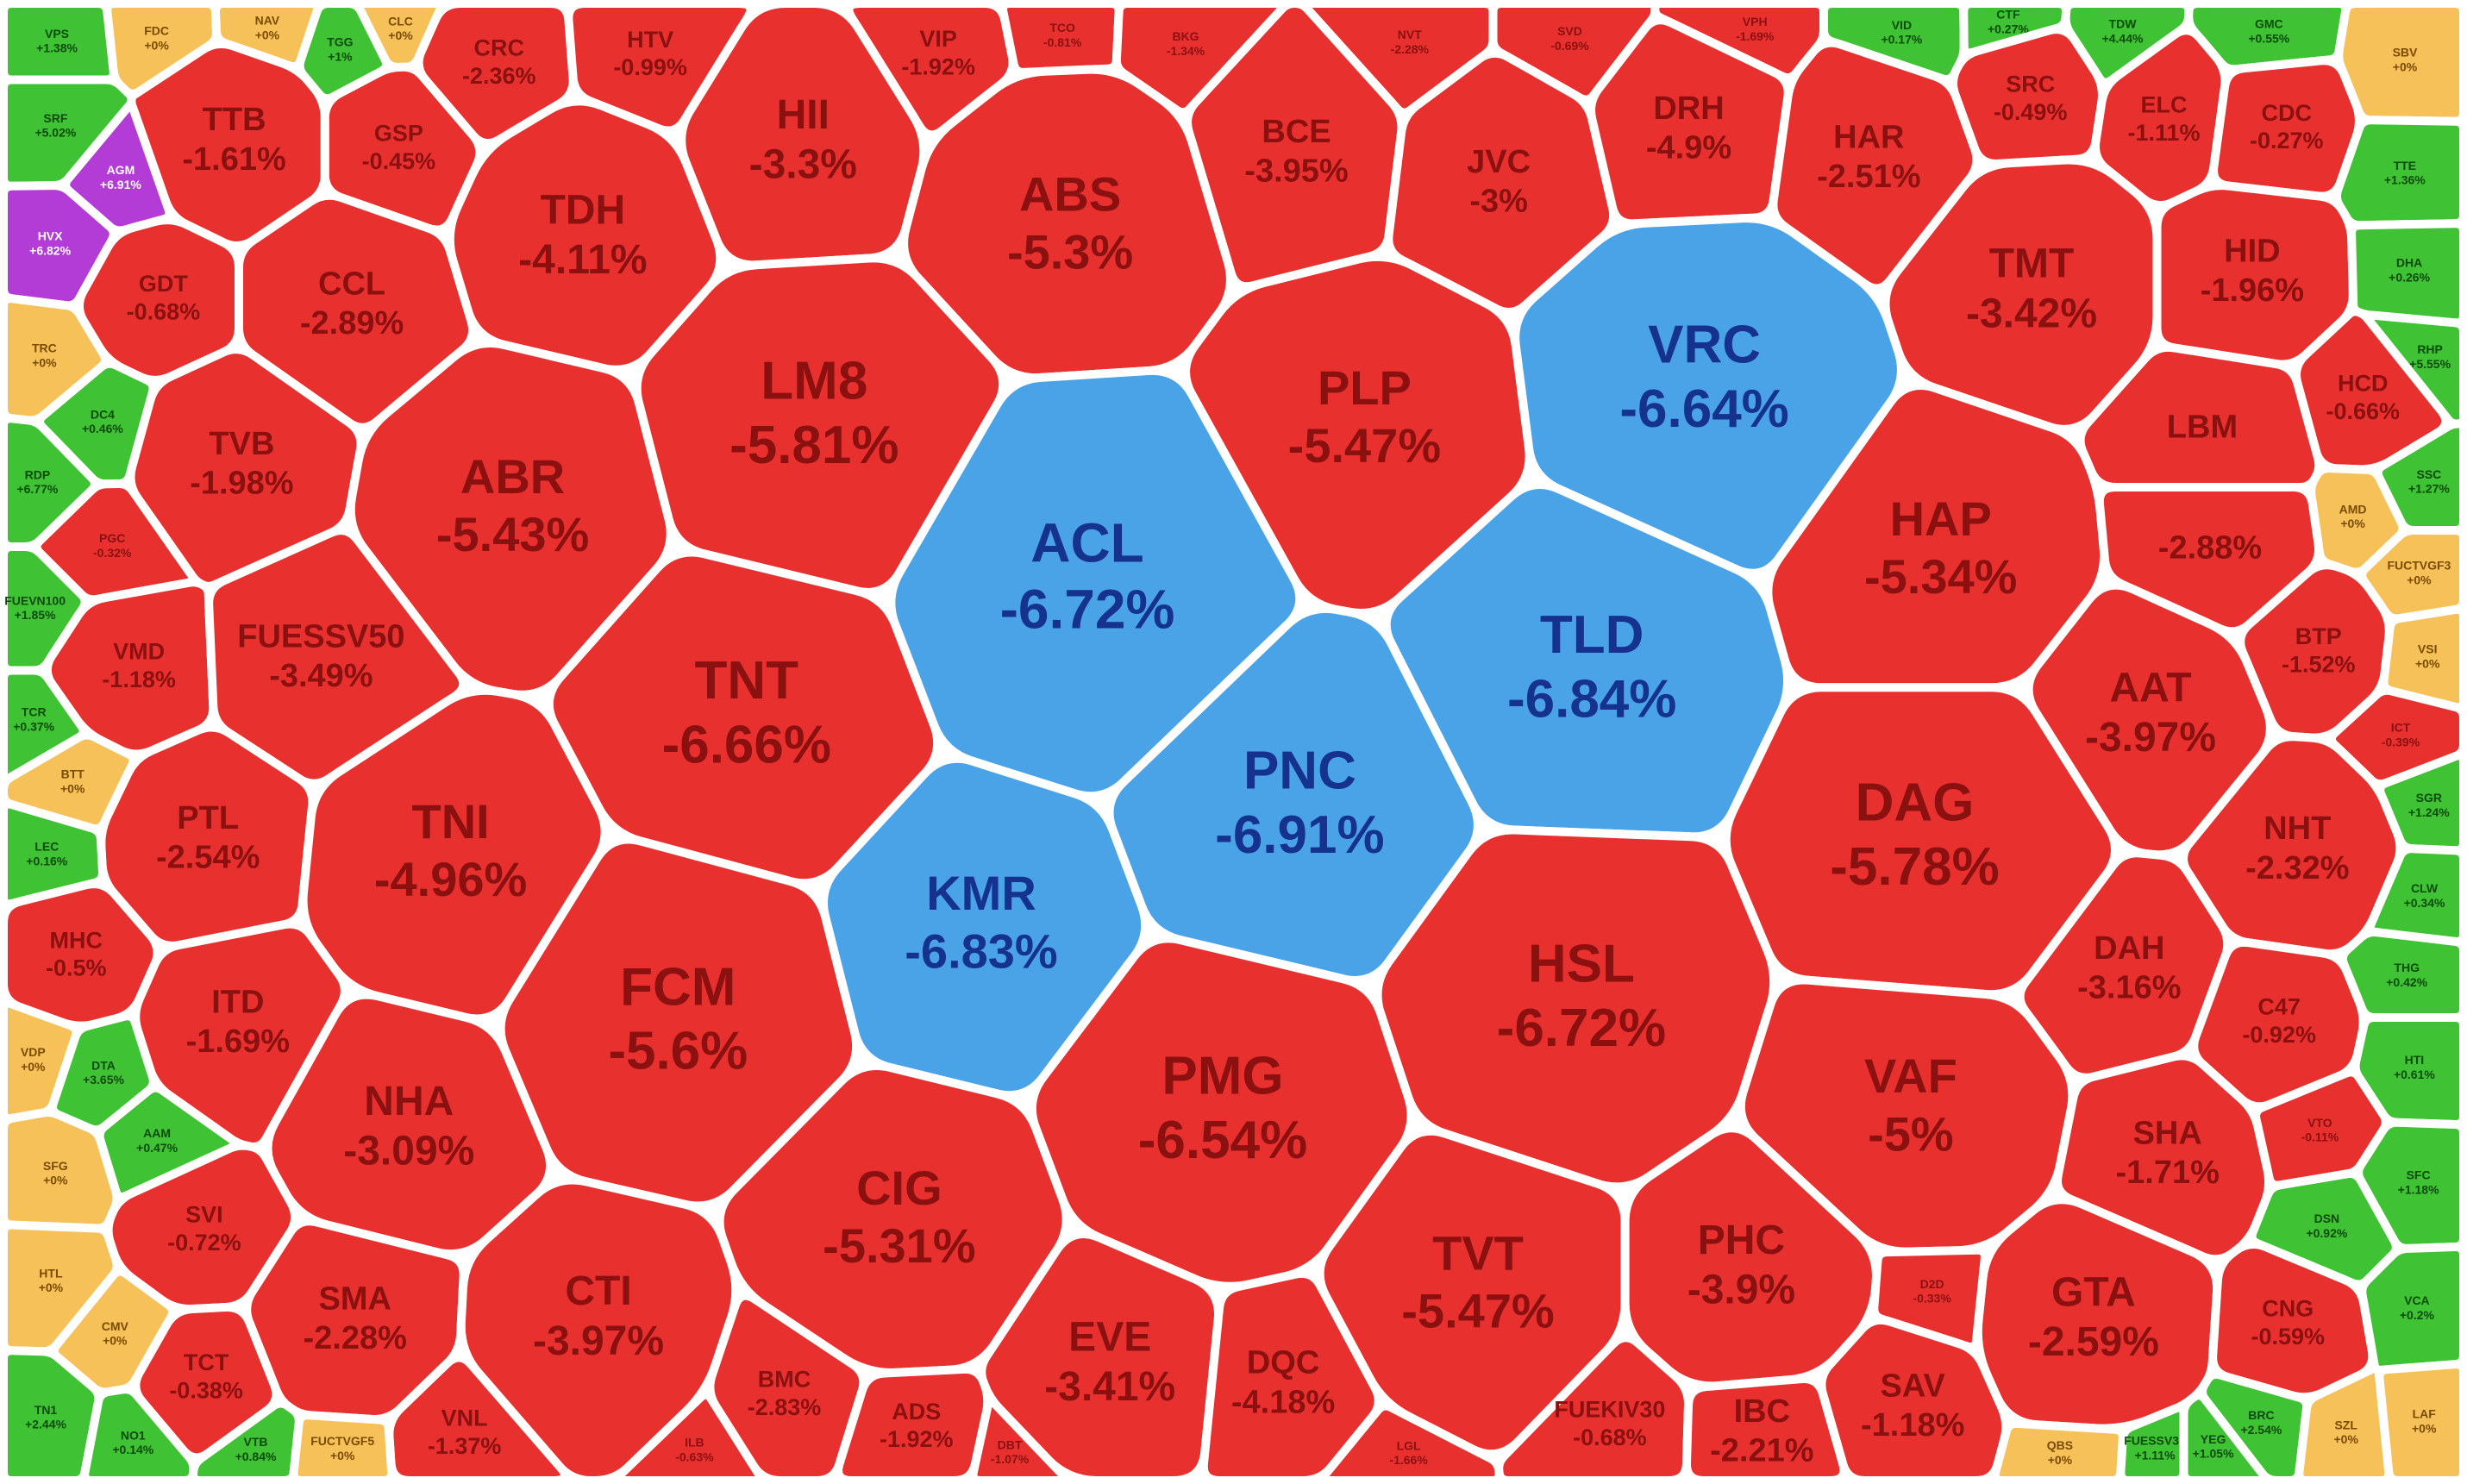  Describe the element at coordinates (2059, 1451) in the screenshot. I see `stock-cell-qbs: QBS+0%` at that location.